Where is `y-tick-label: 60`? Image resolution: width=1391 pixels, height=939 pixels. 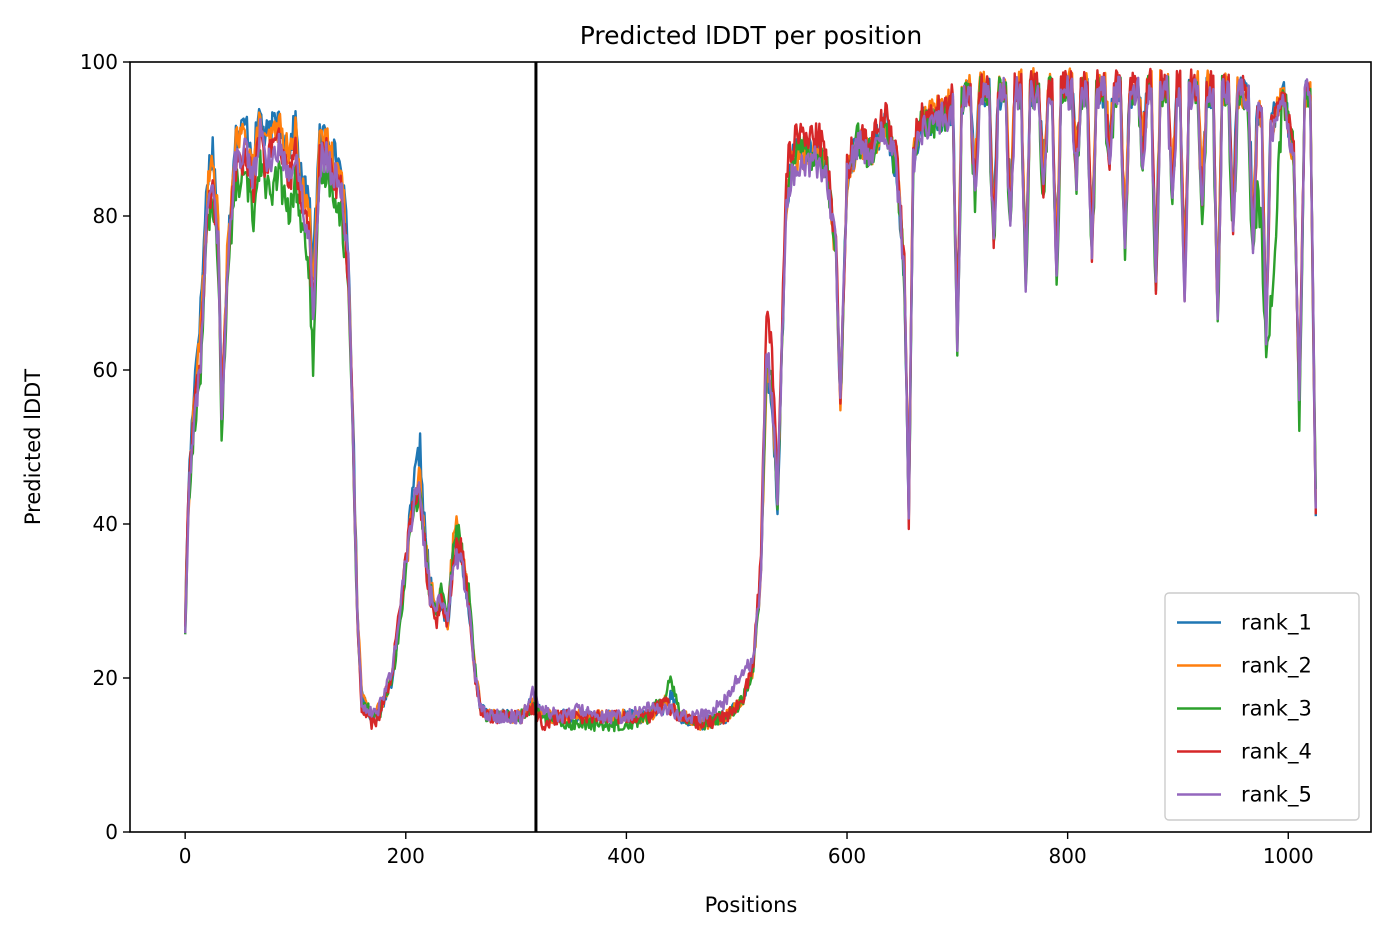 y-tick-label: 60 is located at coordinates (105, 370).